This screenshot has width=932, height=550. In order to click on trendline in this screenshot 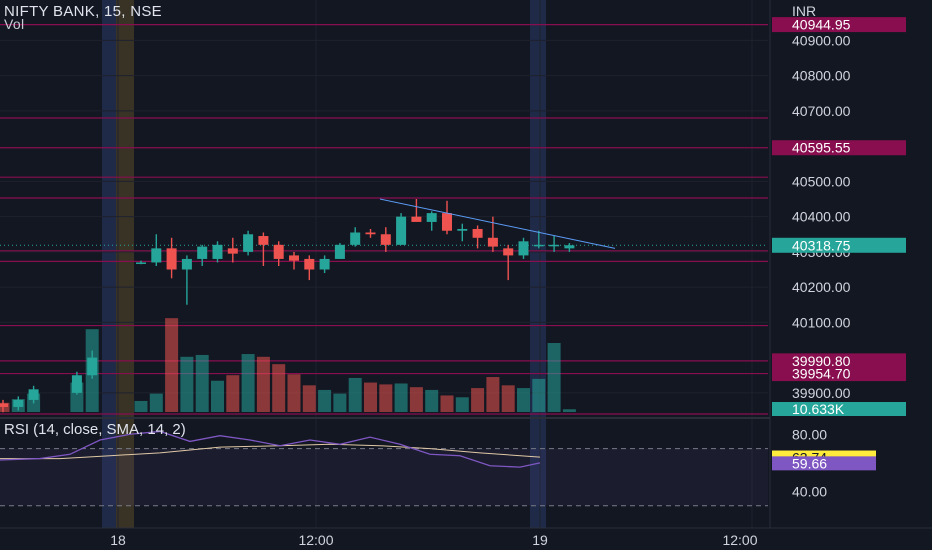, I will do `click(497, 223)`.